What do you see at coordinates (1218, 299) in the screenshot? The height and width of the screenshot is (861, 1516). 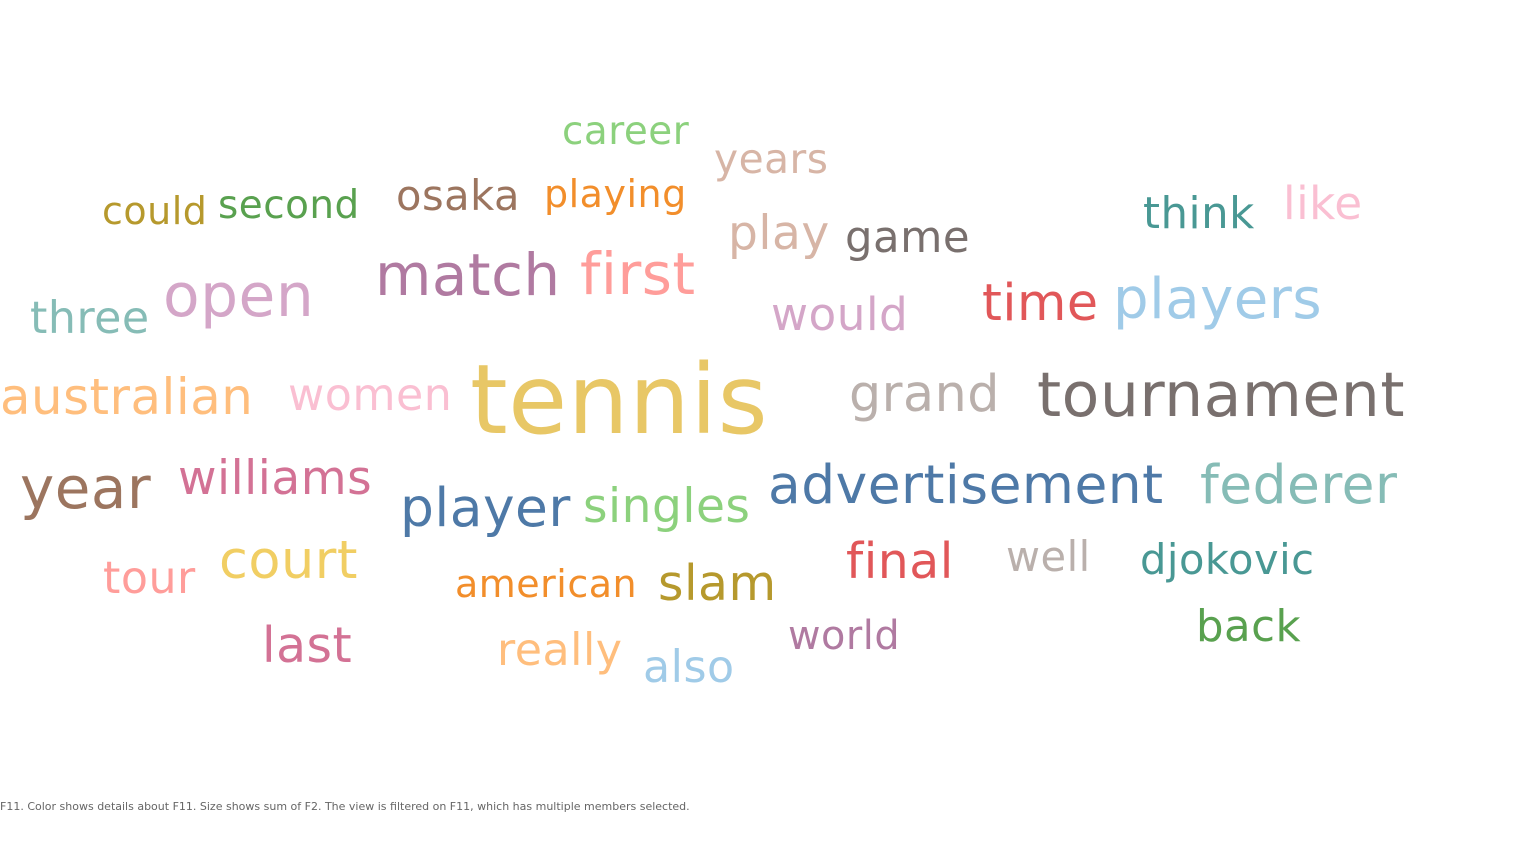 I see `word-players: players` at bounding box center [1218, 299].